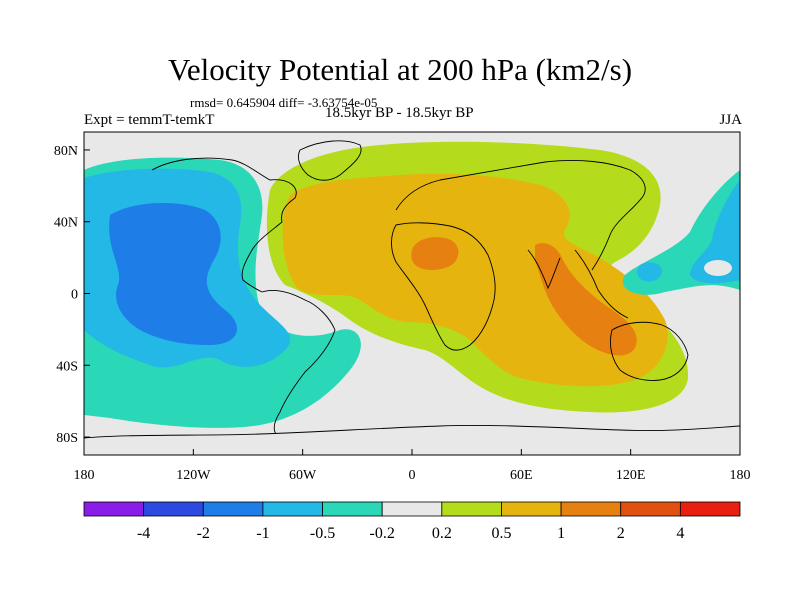 This screenshot has width=800, height=600. I want to click on y-tick-label: 40S, so click(67, 366).